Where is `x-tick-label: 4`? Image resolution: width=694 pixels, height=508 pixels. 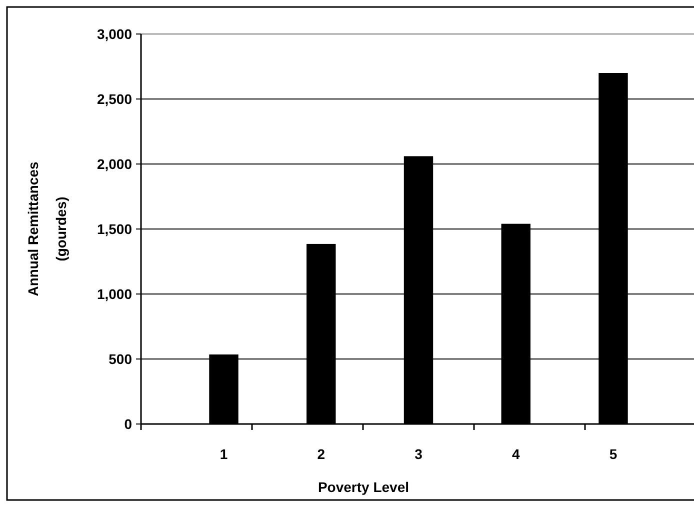
x-tick-label: 4 is located at coordinates (516, 454).